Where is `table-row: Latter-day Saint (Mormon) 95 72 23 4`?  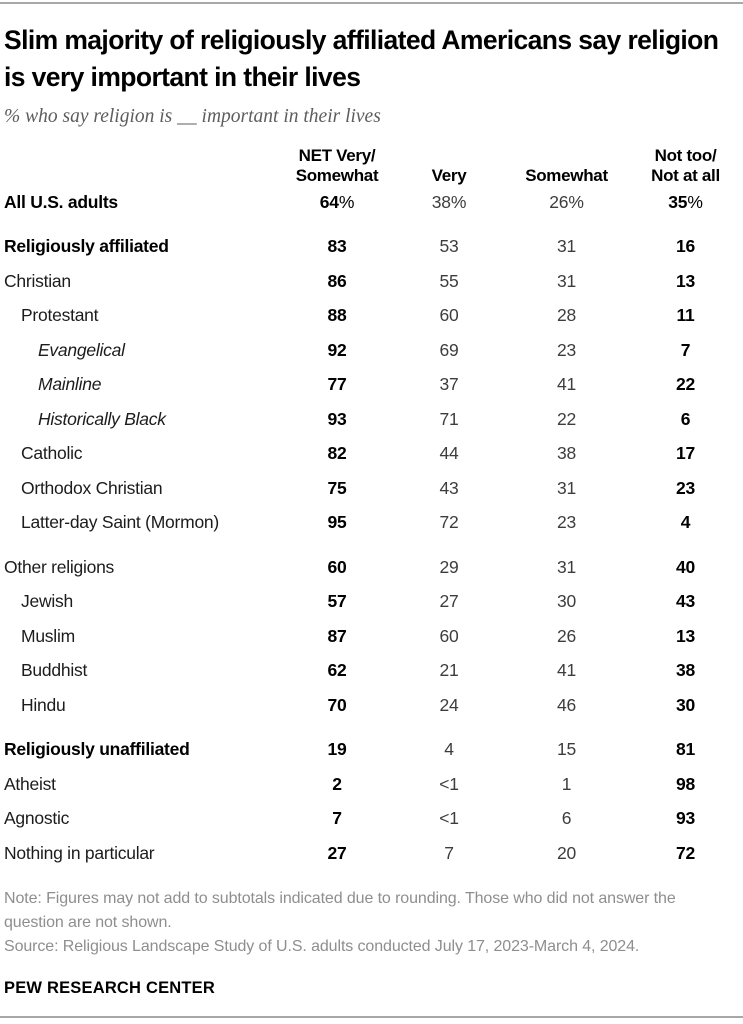
table-row: Latter-day Saint (Mormon) 95 72 23 4 is located at coordinates (371, 523).